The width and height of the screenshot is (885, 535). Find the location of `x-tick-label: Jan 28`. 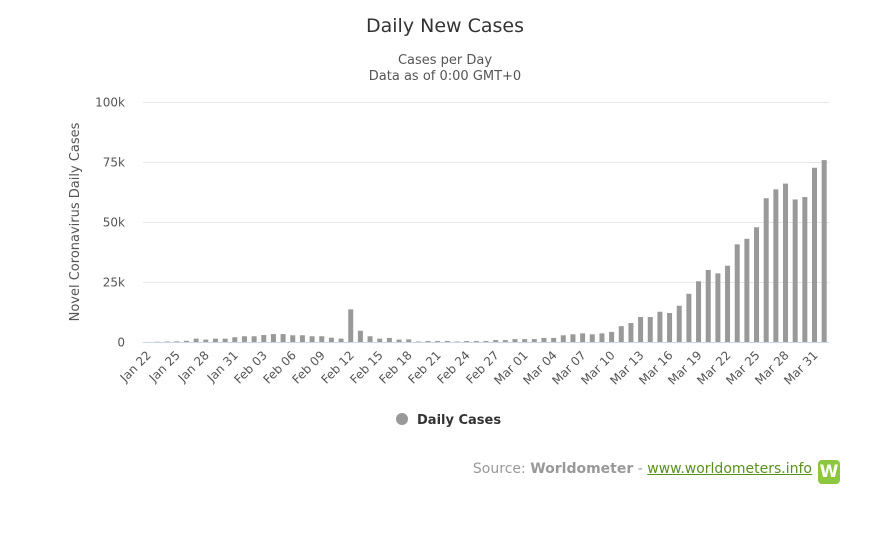

x-tick-label: Jan 28 is located at coordinates (193, 366).